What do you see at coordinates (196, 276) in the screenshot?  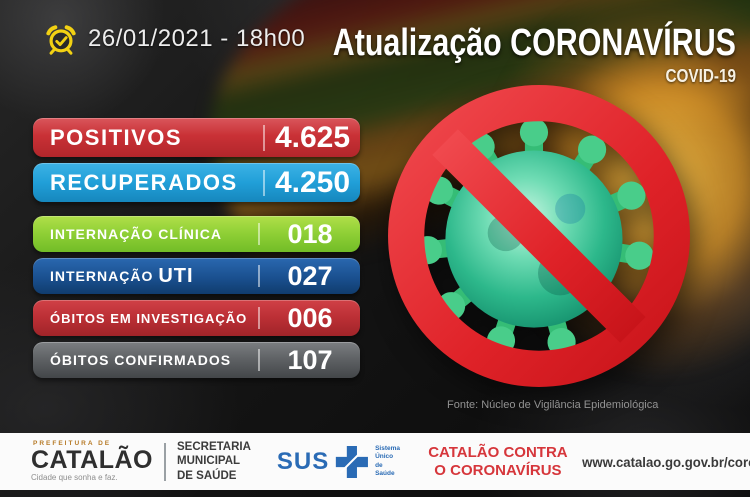 I see `stat-row-internacao-uti: INTERNAÇÃO UTI 027` at bounding box center [196, 276].